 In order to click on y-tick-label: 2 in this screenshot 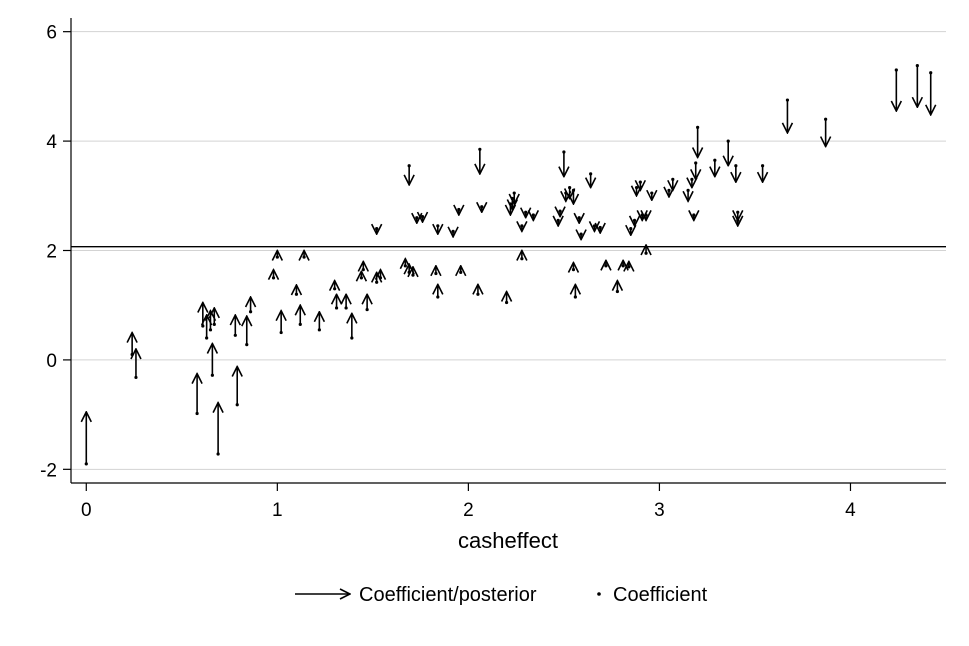, I will do `click(51, 252)`.